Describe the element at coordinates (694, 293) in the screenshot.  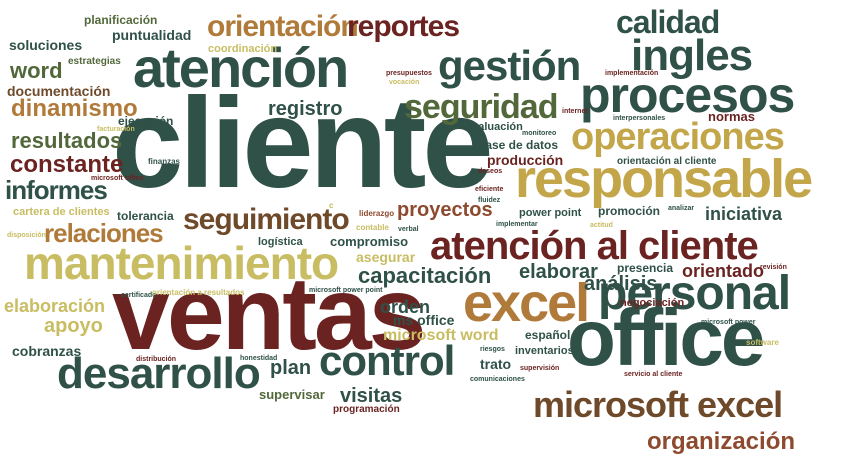
I see `word: personal` at that location.